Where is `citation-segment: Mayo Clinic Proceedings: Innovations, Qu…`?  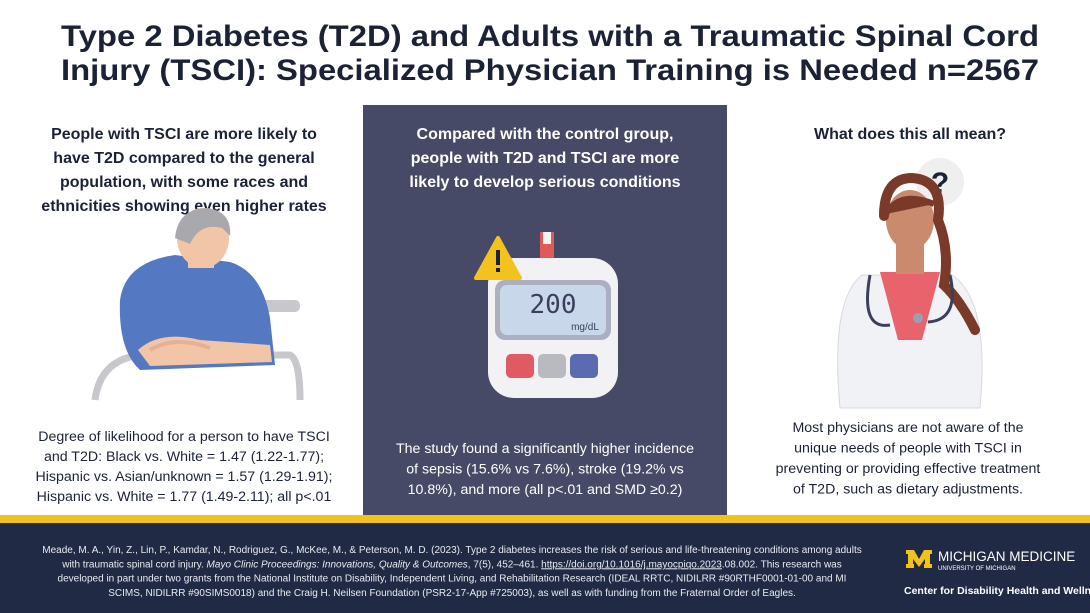 citation-segment: Mayo Clinic Proceedings: Innovations, Qu… is located at coordinates (337, 564).